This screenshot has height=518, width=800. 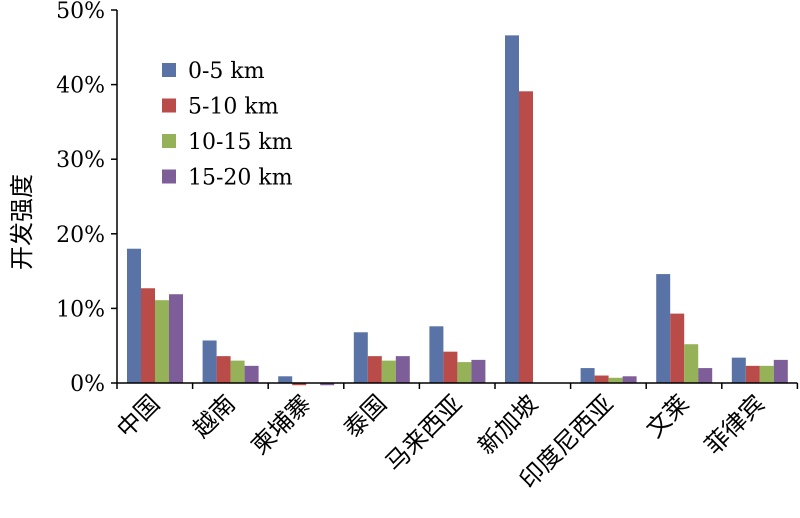 I want to click on x-category-label: 中国, so click(x=139, y=416).